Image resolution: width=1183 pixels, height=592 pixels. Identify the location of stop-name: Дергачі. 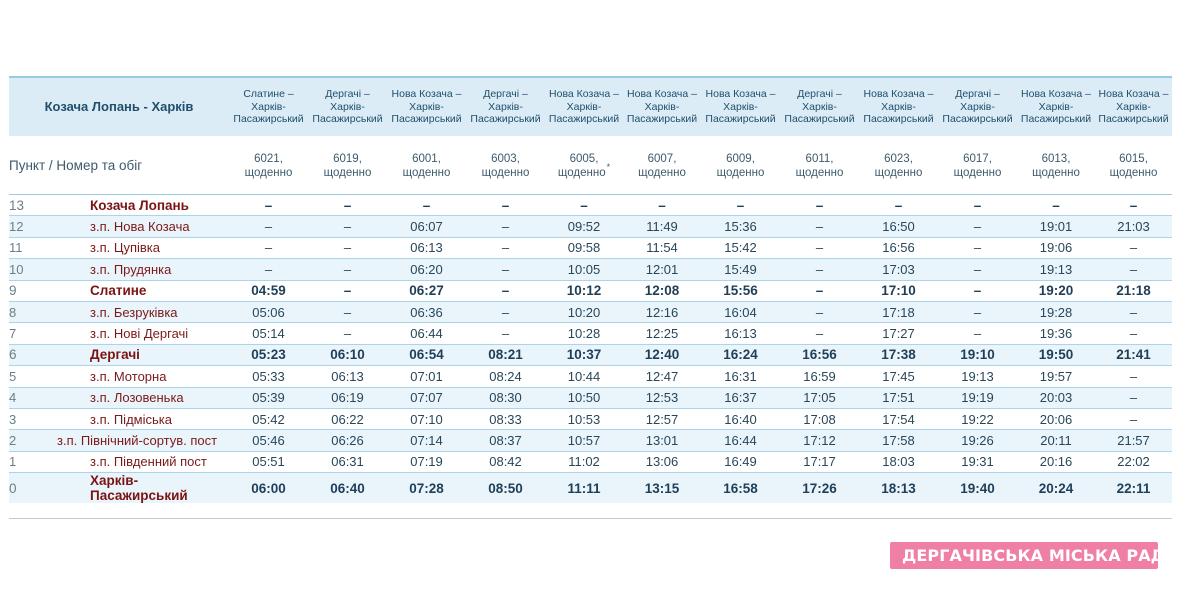
(138, 355).